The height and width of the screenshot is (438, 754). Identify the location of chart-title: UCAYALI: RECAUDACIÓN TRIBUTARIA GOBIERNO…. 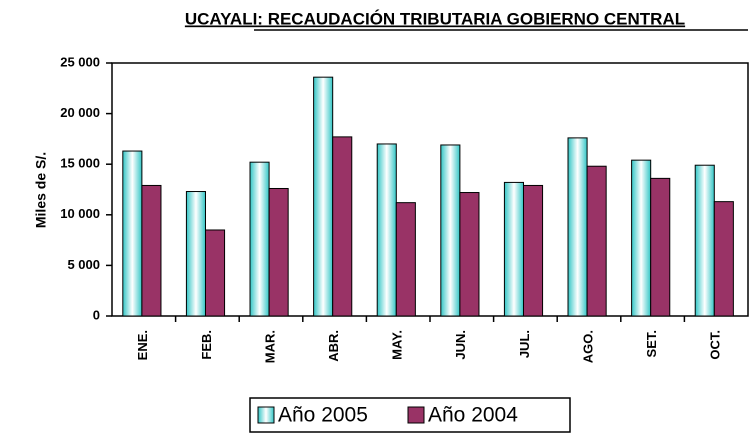
(435, 18).